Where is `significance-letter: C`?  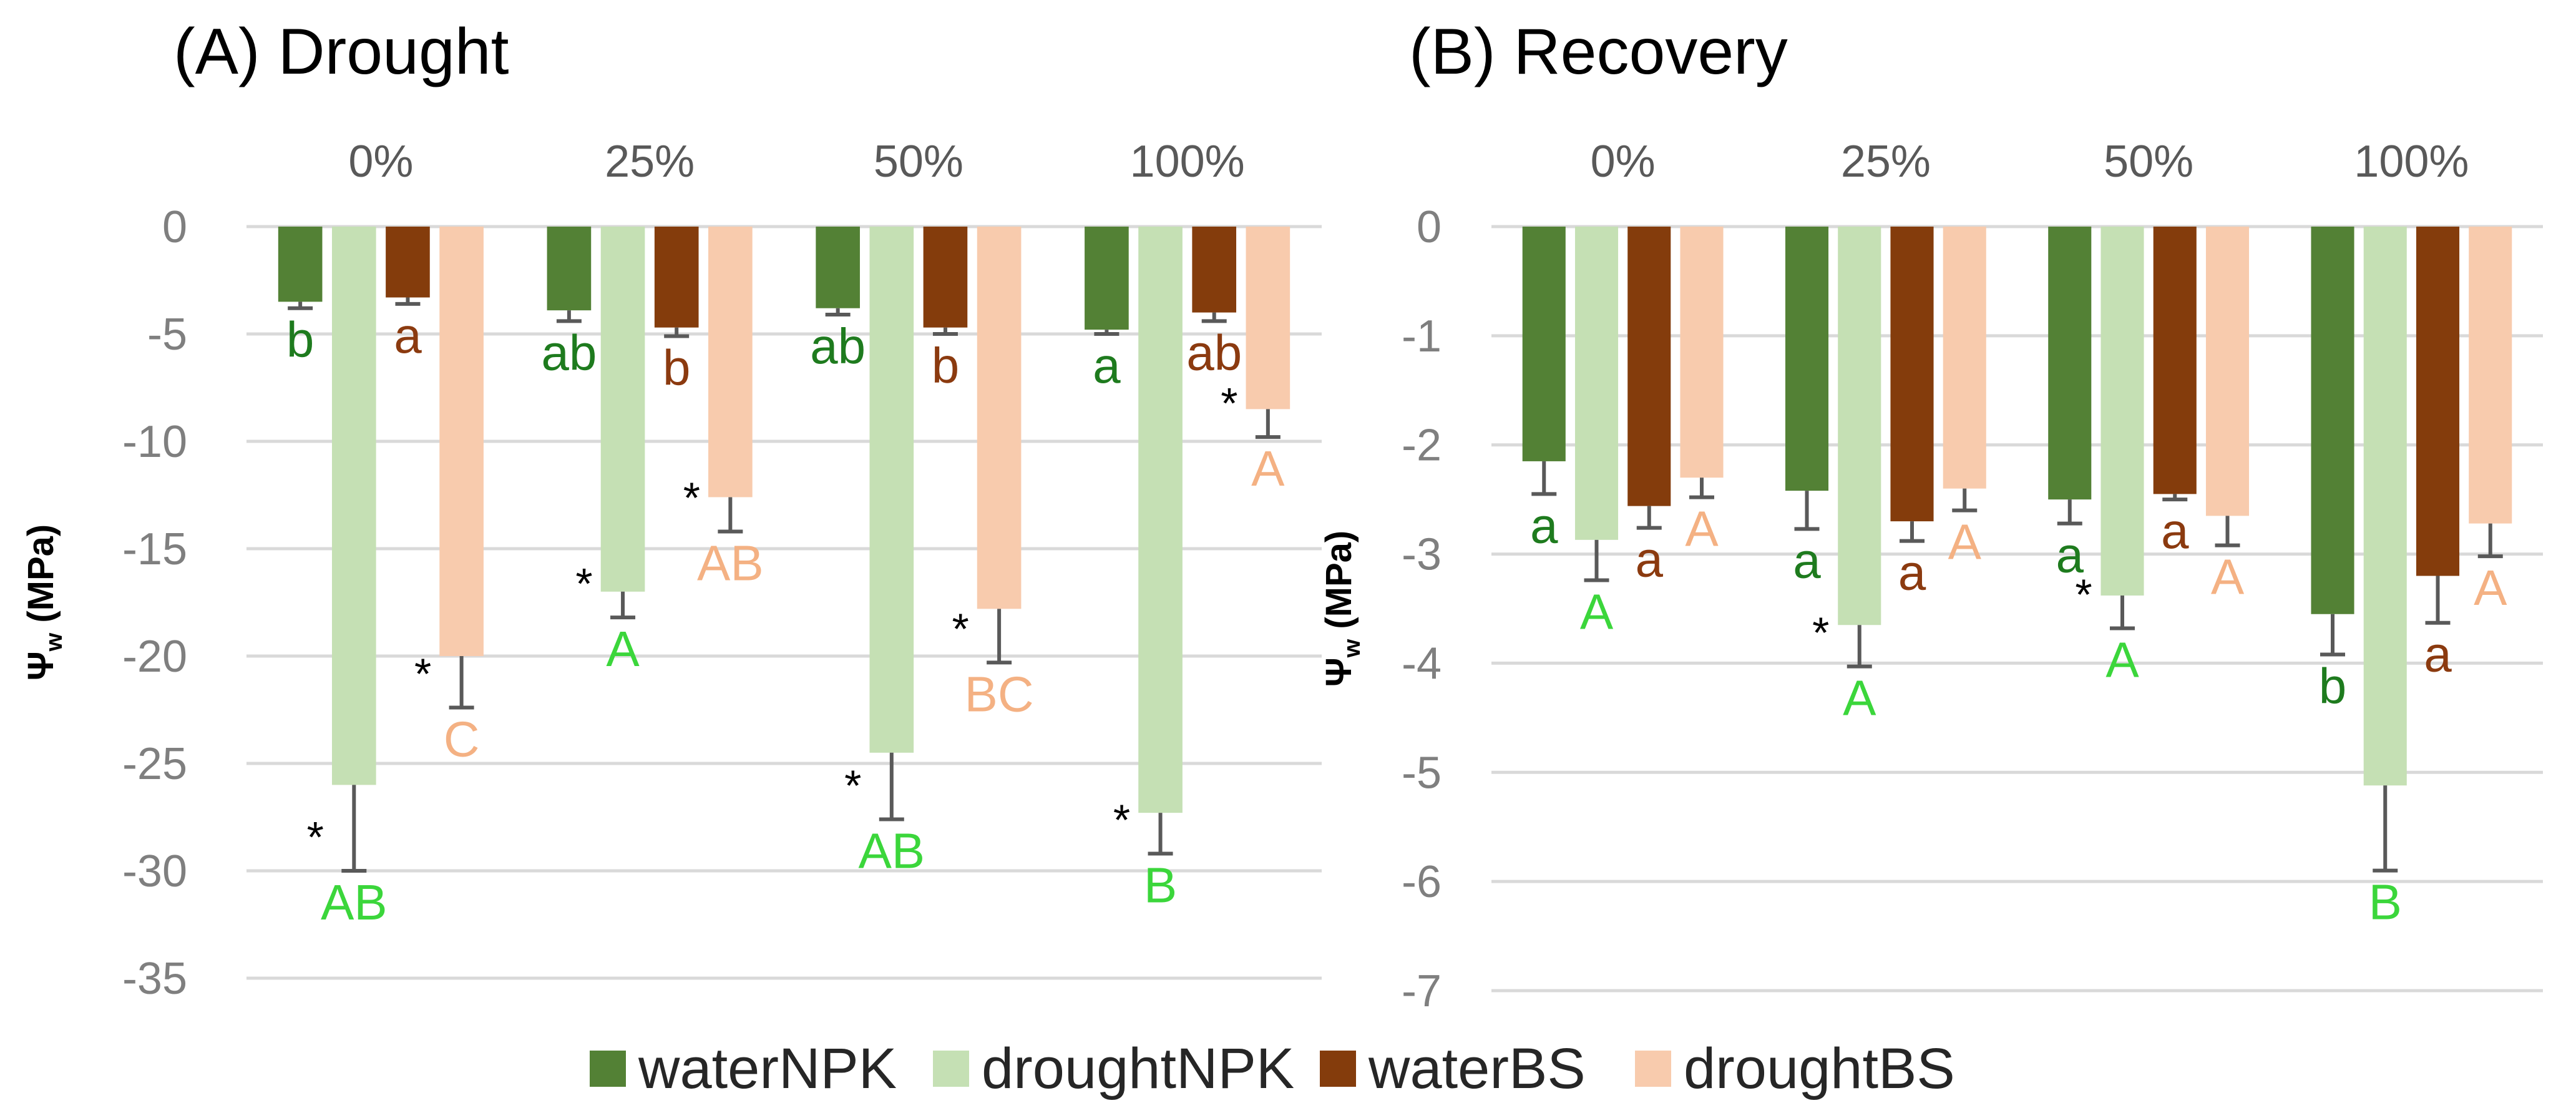
significance-letter: C is located at coordinates (462, 739).